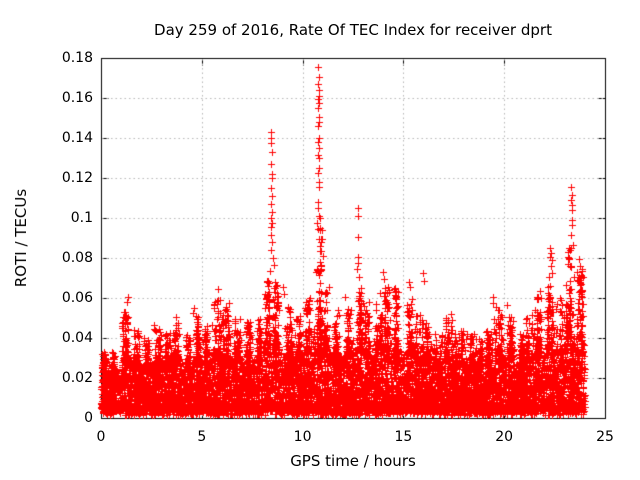  What do you see at coordinates (77, 298) in the screenshot?
I see `y-tick-label: 0.06` at bounding box center [77, 298].